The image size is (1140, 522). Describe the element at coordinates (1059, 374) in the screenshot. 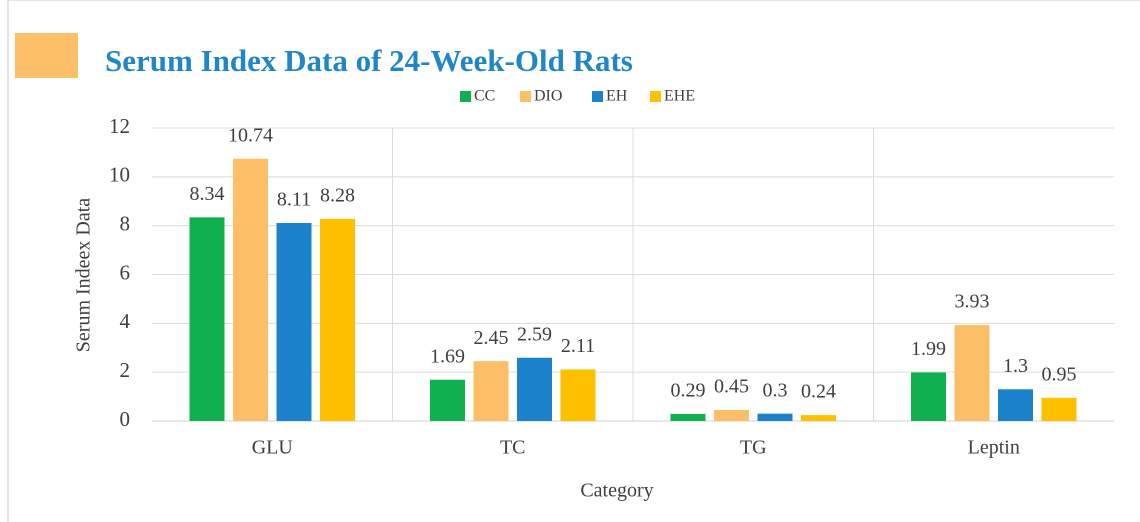

I see `data-label: 0.95` at that location.